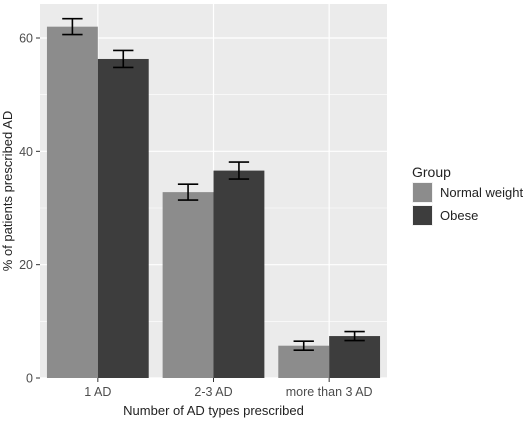 The height and width of the screenshot is (425, 526). I want to click on x-axis-title: Number of AD types prescribed, so click(213, 410).